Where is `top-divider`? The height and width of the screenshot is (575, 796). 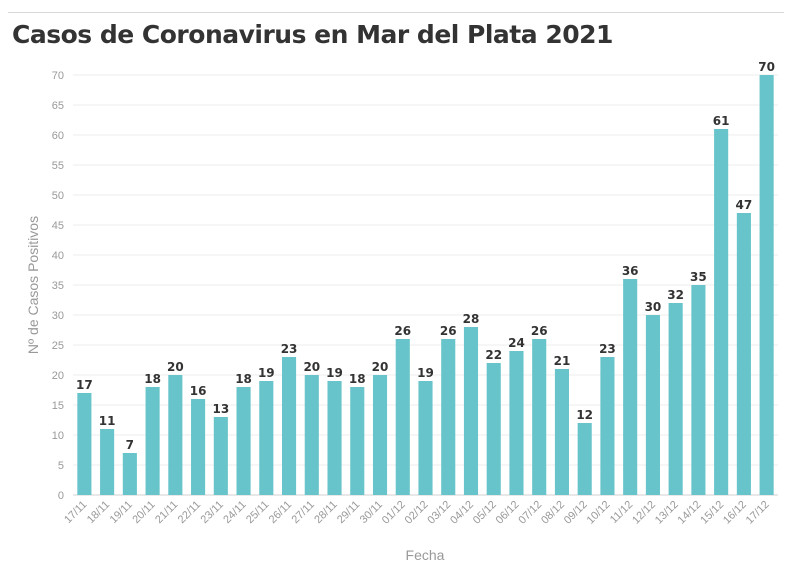
top-divider is located at coordinates (396, 12).